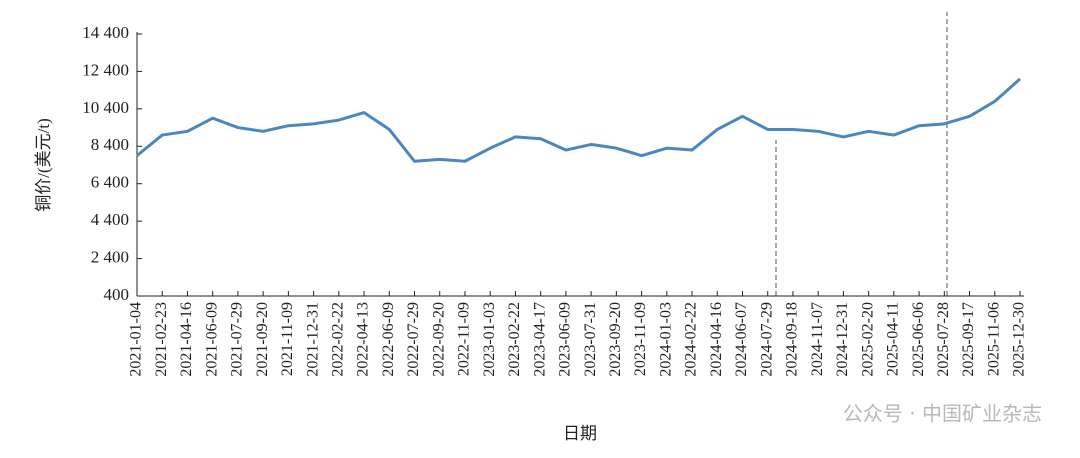 This screenshot has height=458, width=1080. I want to click on x-tick-label: 2024-12-31, so click(842, 339).